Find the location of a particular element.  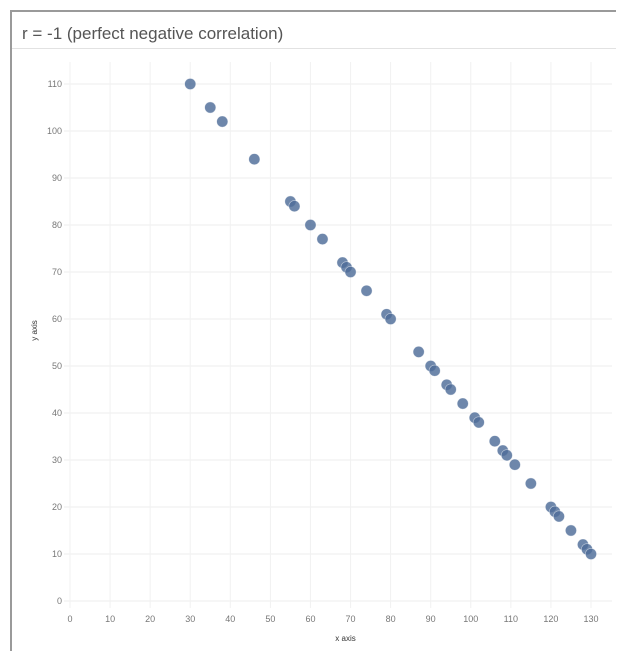

y-tick-label: 60 is located at coordinates (57, 319).